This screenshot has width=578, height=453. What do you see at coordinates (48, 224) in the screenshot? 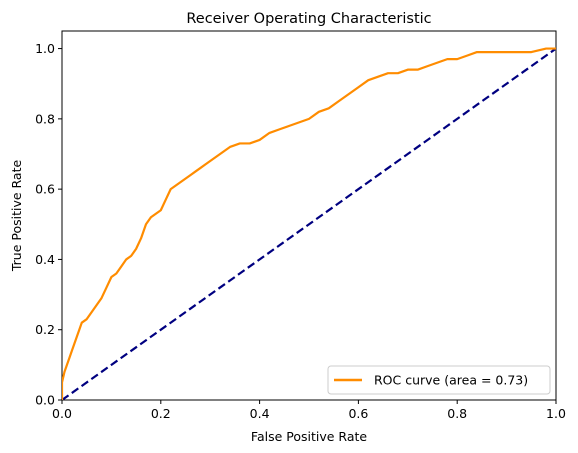
I see `y-axis-ticks: 0.0 0.2 0.4 0.6 0.8 1.0` at bounding box center [48, 224].